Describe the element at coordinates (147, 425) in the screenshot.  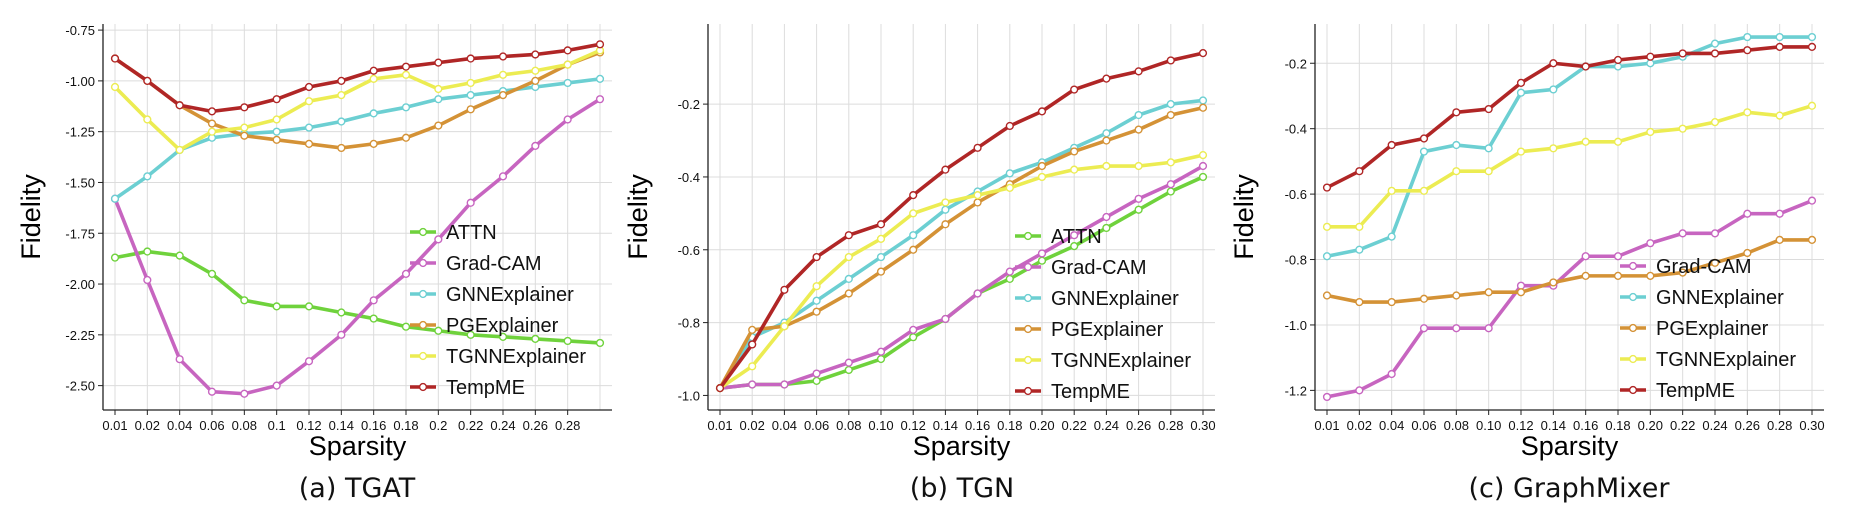
I see `x-tick-label: 0.02` at that location.